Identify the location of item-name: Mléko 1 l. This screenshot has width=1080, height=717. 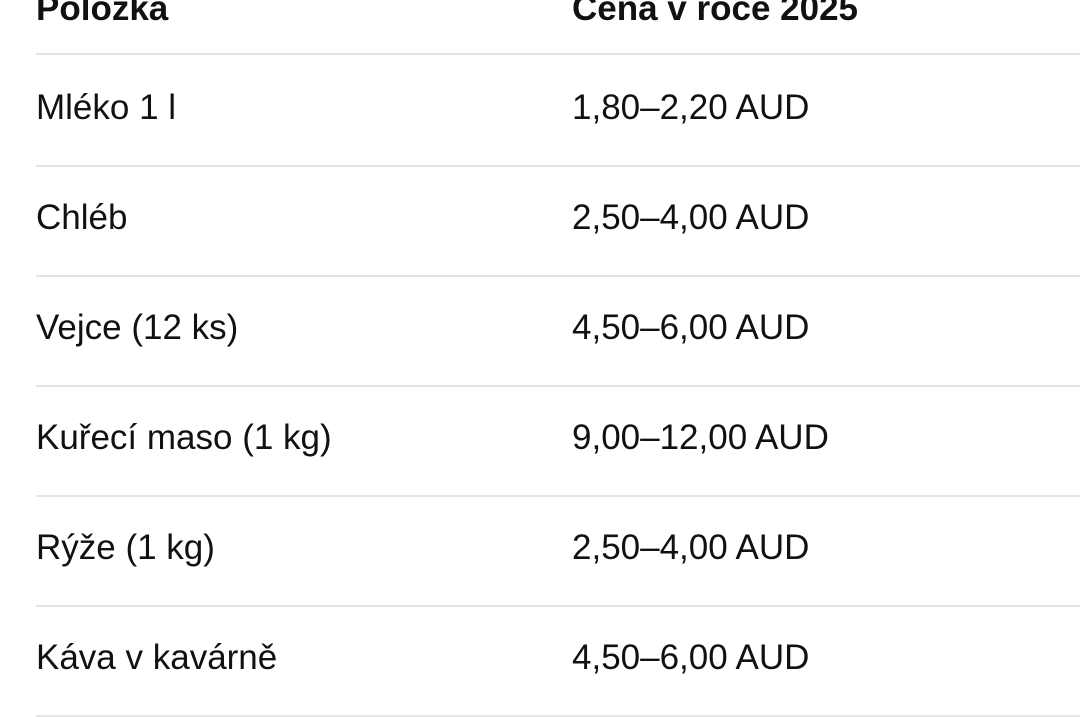
(106, 107).